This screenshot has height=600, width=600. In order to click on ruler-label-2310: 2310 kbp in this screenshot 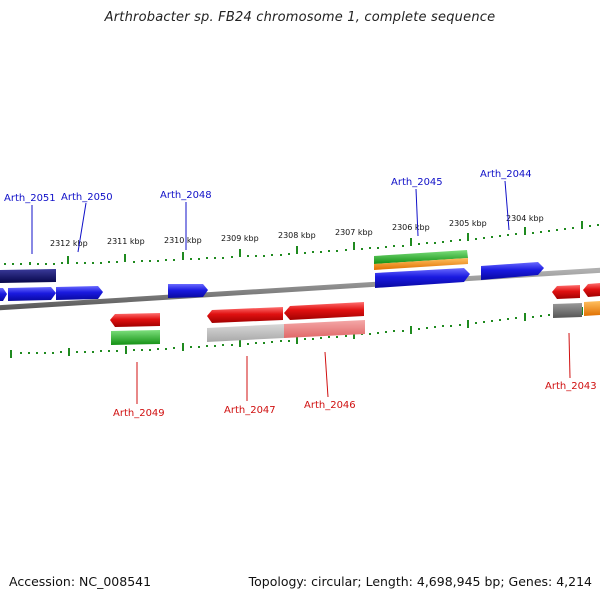, I will do `click(183, 240)`.